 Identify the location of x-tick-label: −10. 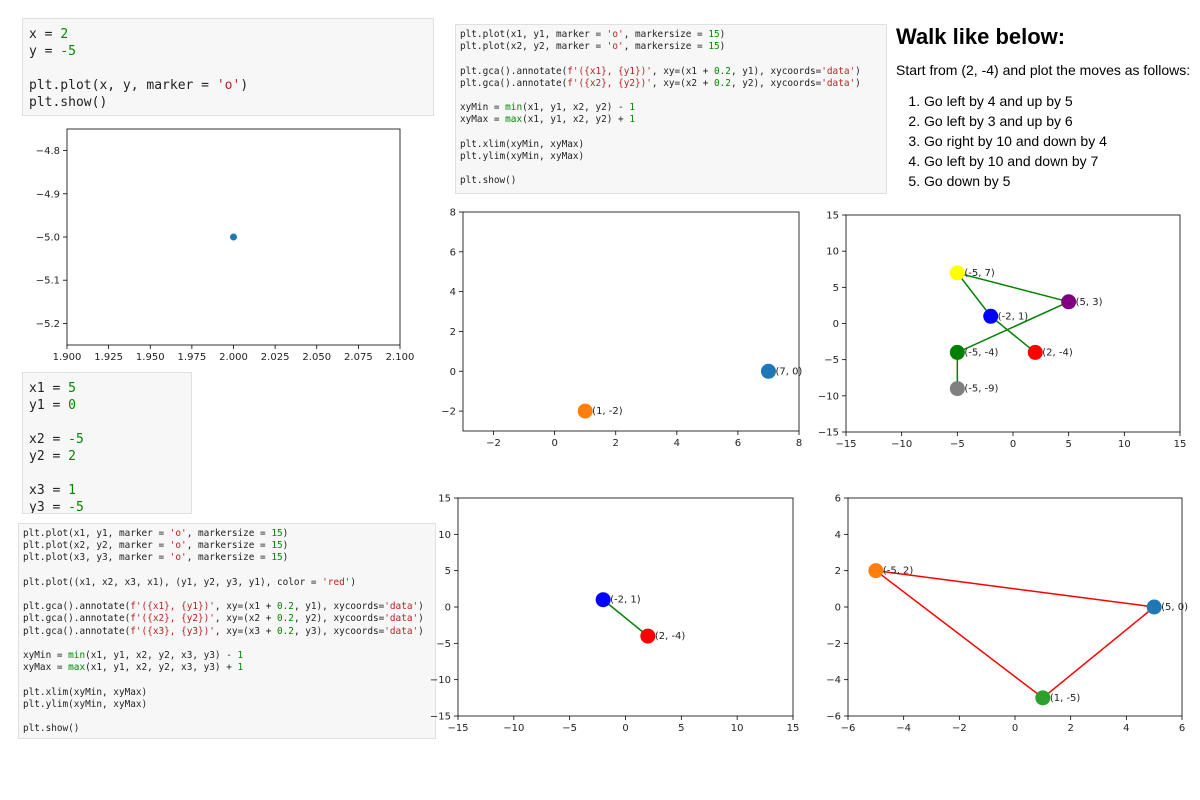
(513, 728).